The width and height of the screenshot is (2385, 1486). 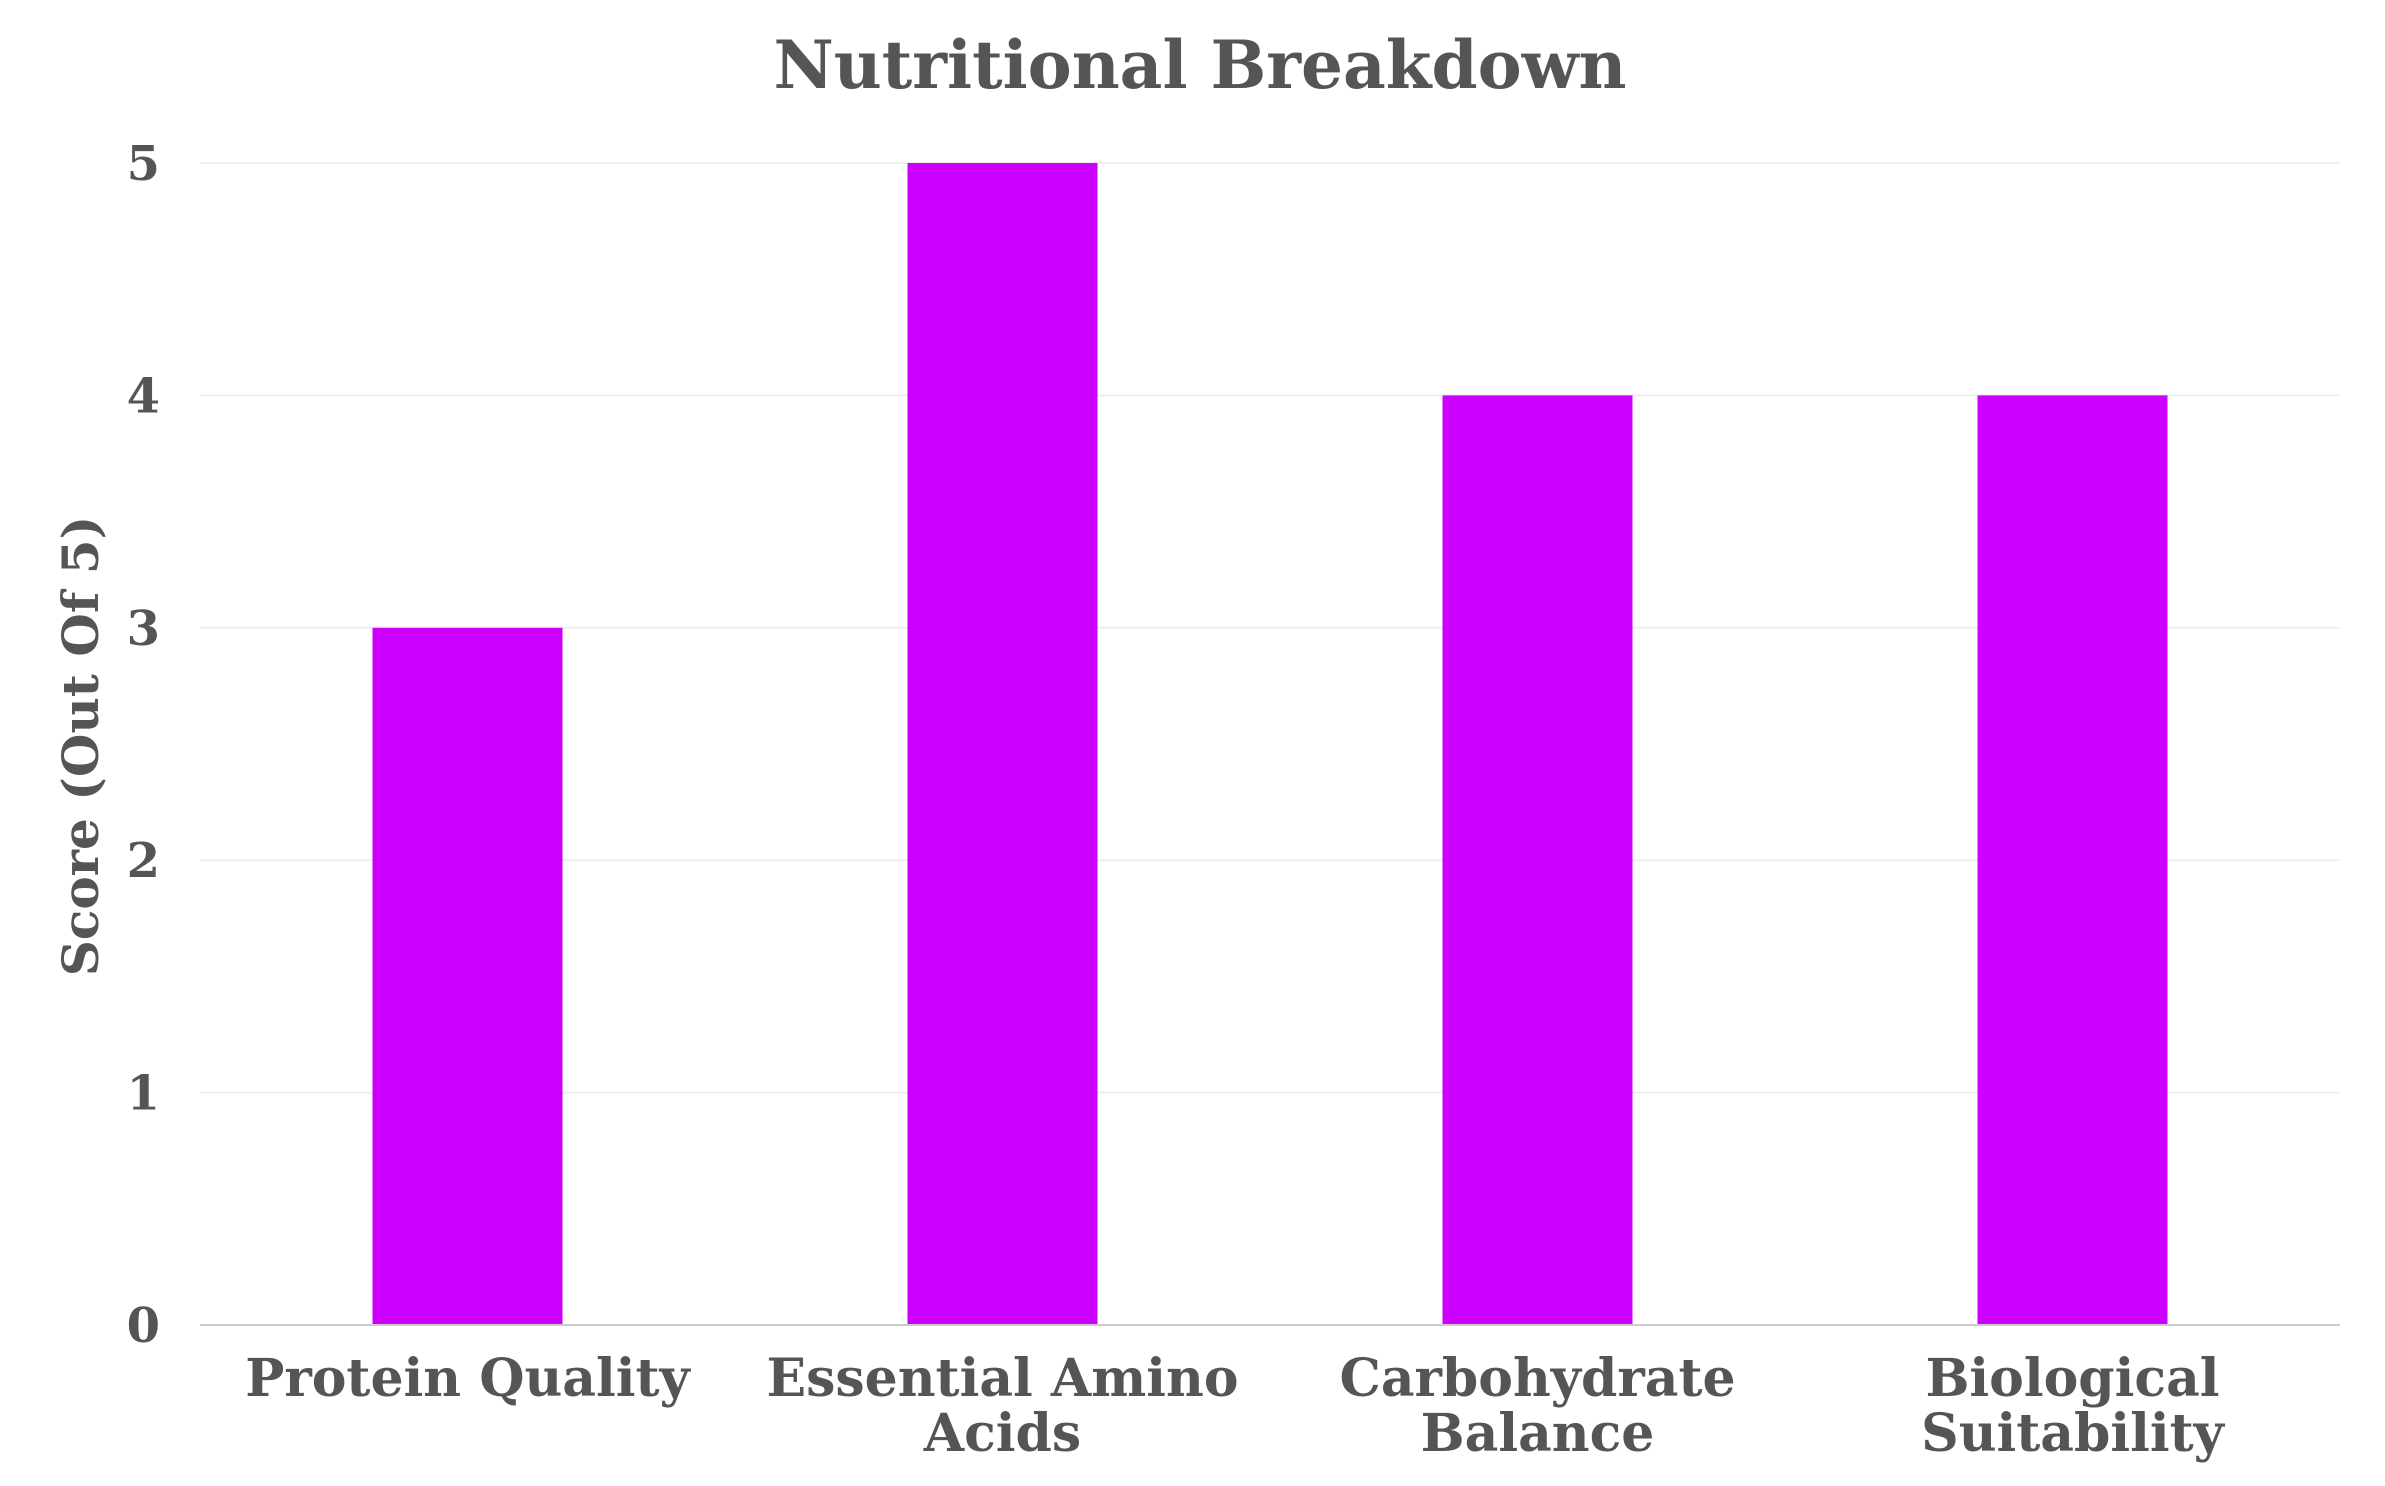 I want to click on y-axis-title: Score (Out Of 5), so click(x=80, y=746).